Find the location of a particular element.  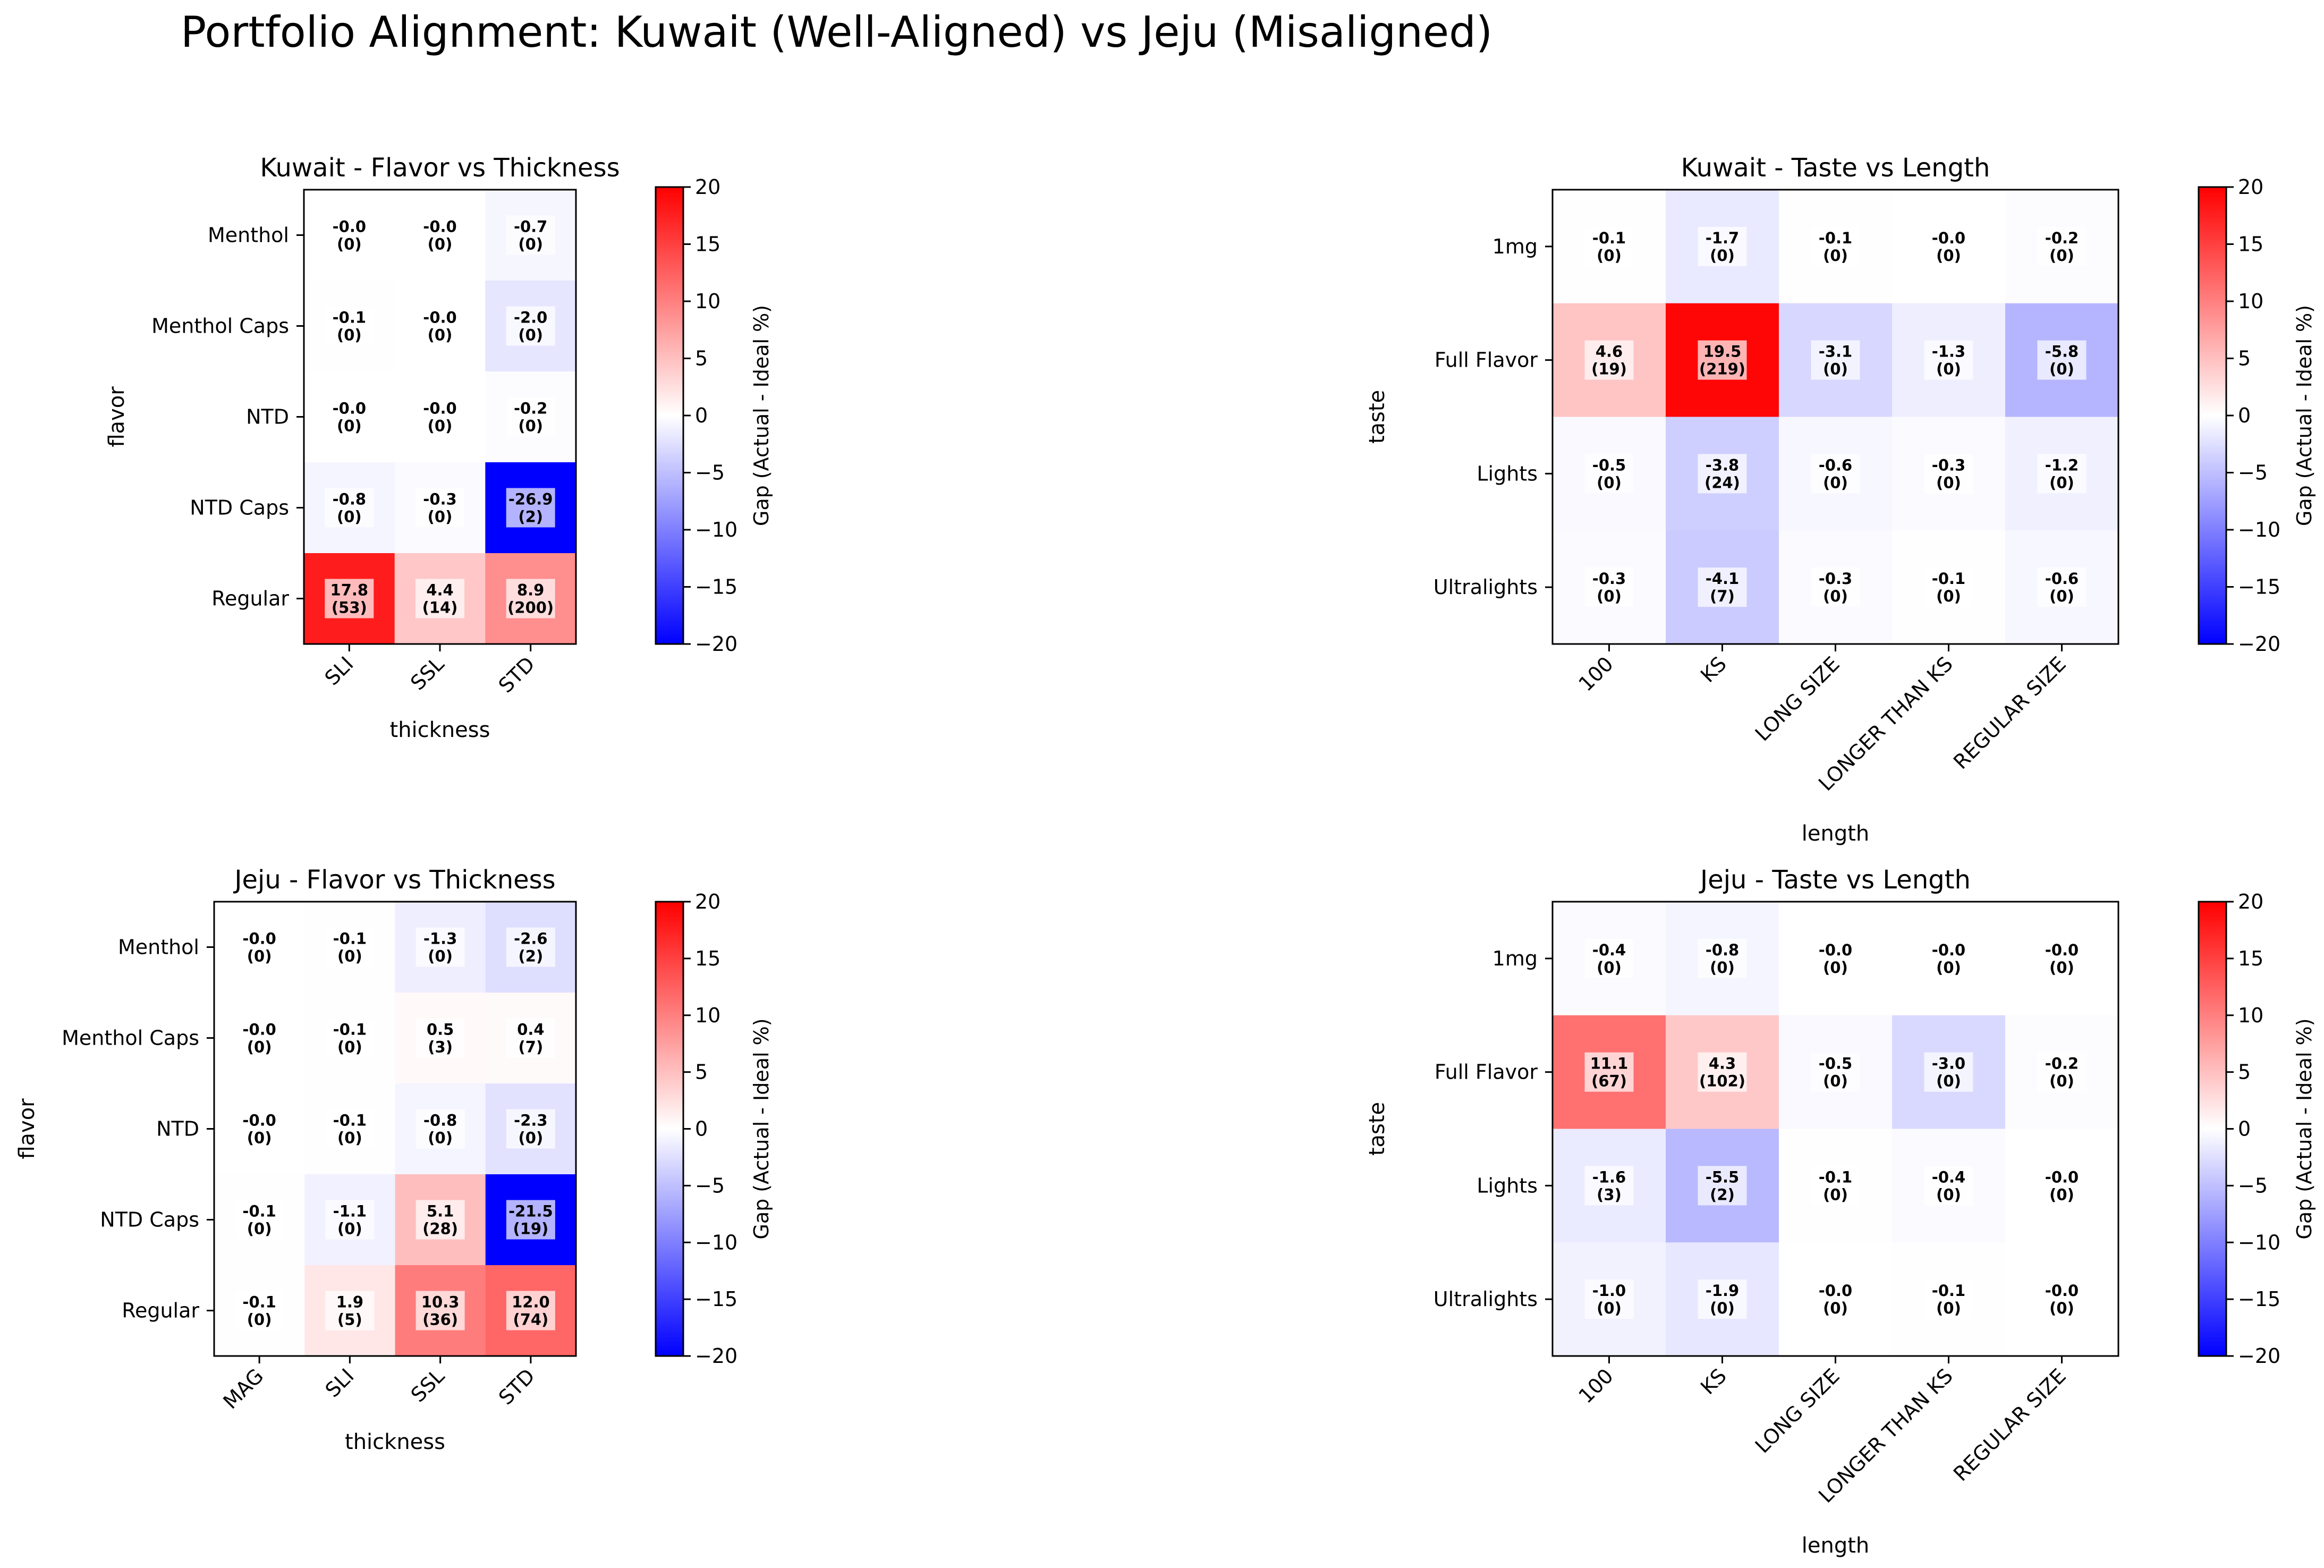

x-tick-label: REGULAR SIZE is located at coordinates (2010, 713).